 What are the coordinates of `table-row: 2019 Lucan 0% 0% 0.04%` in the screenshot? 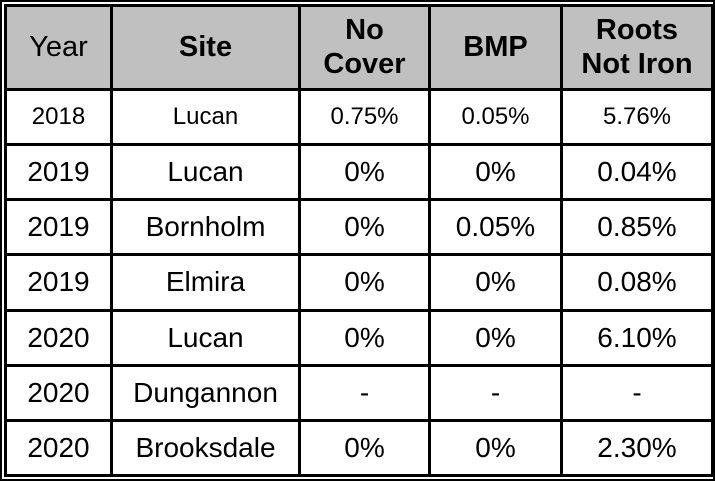 It's located at (359, 172).